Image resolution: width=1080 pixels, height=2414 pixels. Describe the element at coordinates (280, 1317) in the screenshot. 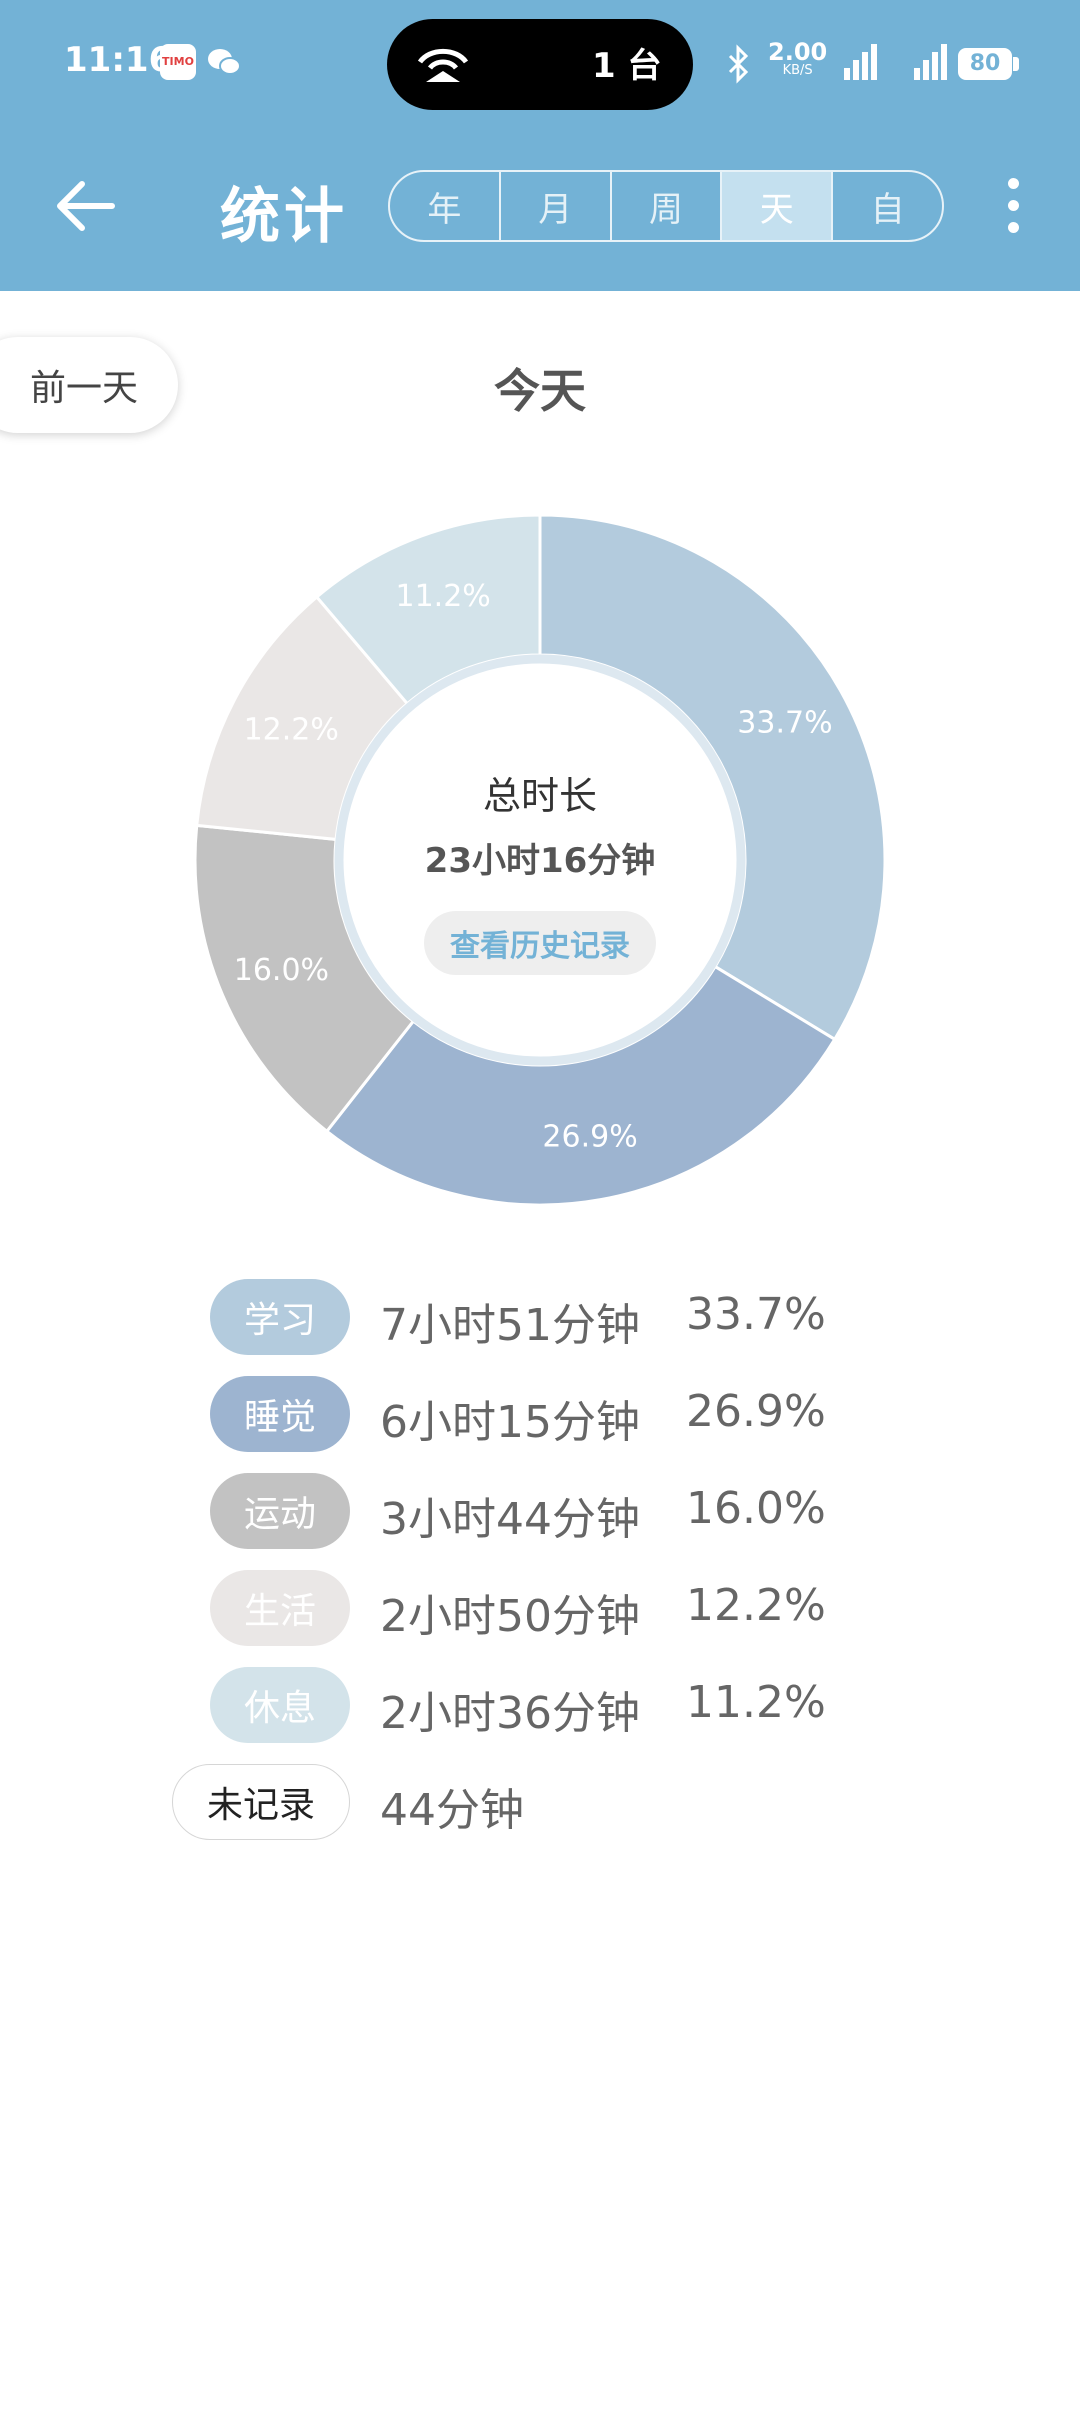

I see `category-tag: 学习` at that location.